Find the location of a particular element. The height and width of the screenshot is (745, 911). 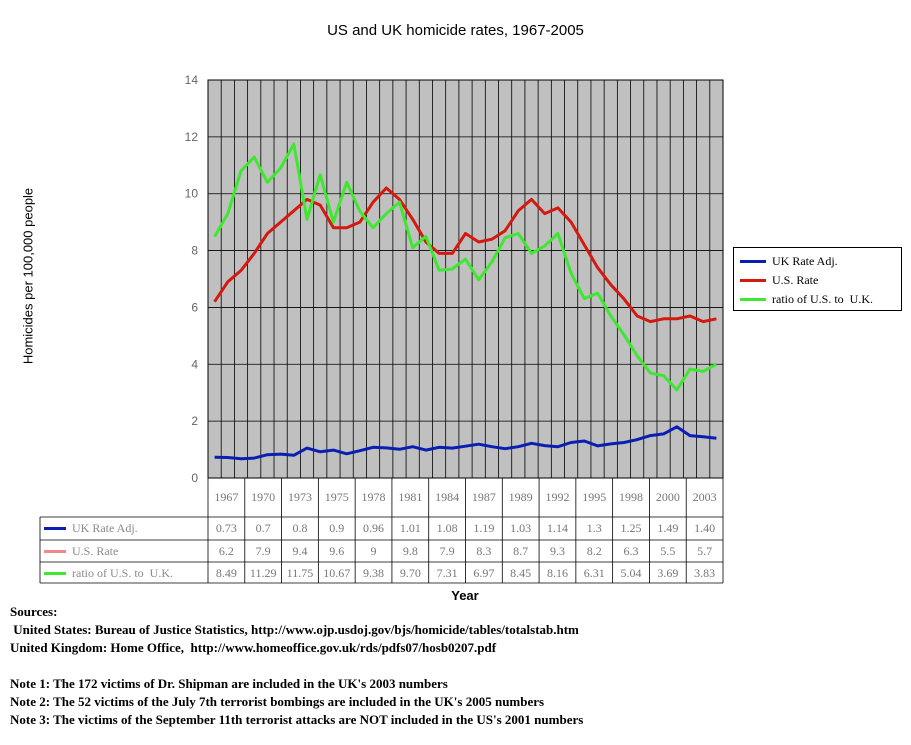

y-tick-label: 4 is located at coordinates (194, 364).